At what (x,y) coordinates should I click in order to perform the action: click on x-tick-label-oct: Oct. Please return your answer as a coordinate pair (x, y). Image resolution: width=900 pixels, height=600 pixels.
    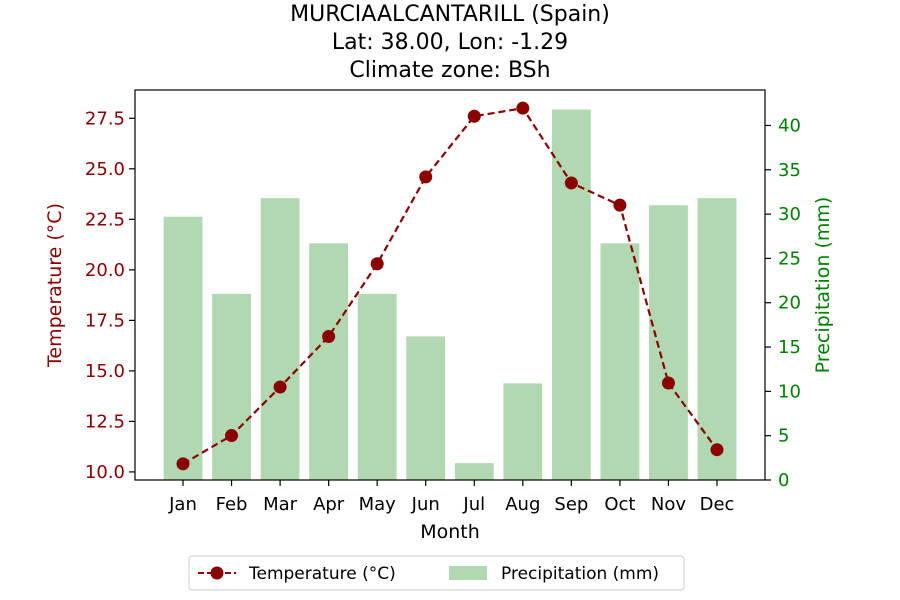
    Looking at the image, I should click on (619, 504).